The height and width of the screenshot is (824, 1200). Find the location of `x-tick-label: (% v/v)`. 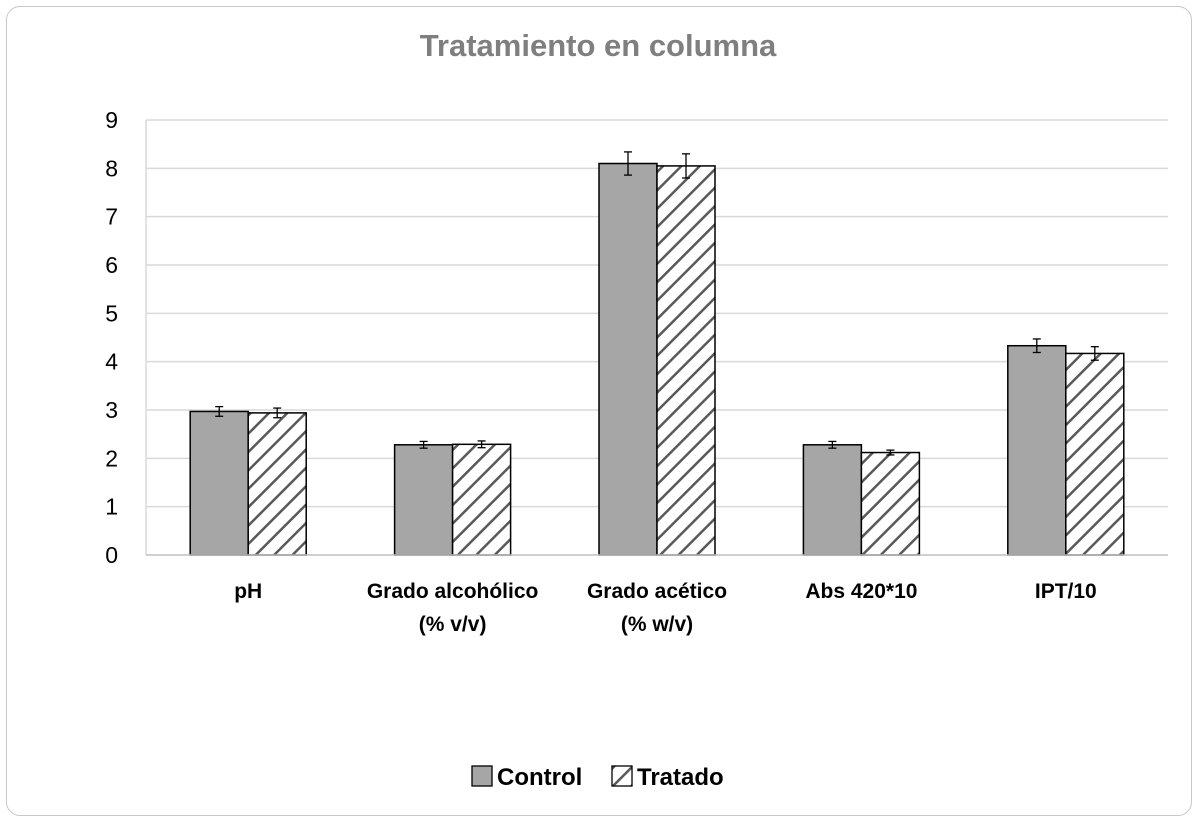

x-tick-label: (% v/v) is located at coordinates (453, 624).